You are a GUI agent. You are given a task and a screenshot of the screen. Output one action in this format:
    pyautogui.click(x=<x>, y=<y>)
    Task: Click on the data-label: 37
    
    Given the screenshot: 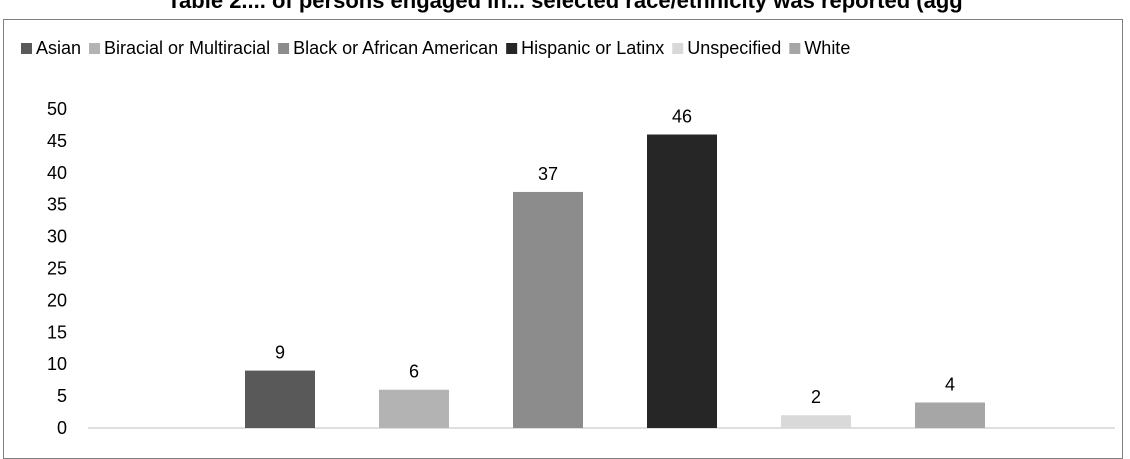 What is the action you would take?
    pyautogui.click(x=548, y=174)
    